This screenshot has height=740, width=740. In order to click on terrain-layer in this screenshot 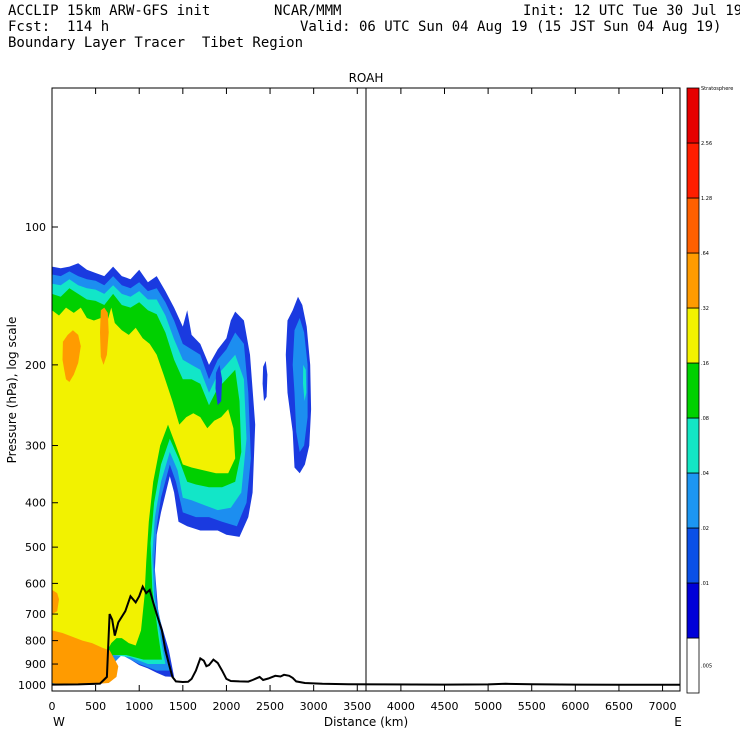, I will do `click(366, 635)`.